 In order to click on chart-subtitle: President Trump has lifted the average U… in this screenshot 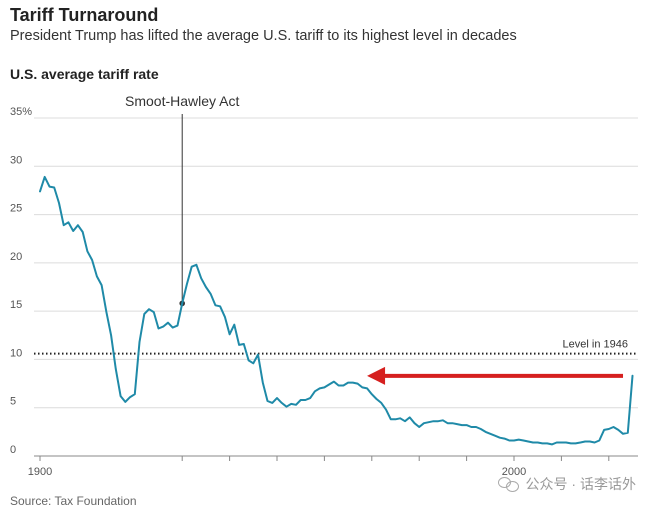, I will do `click(263, 36)`.